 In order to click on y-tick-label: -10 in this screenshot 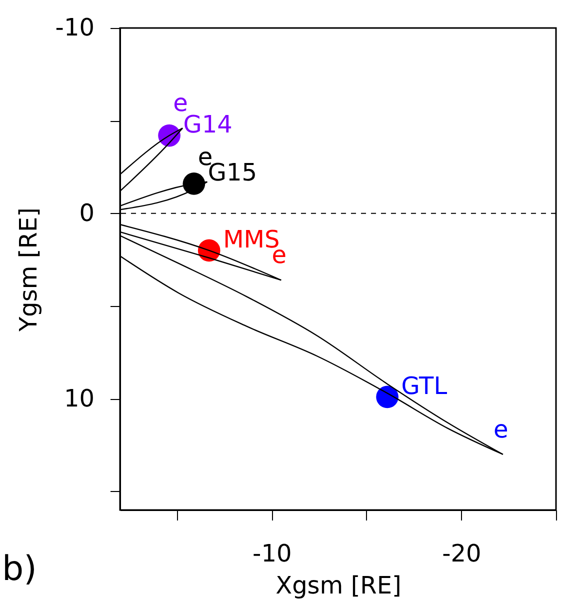, I will do `click(74, 28)`.